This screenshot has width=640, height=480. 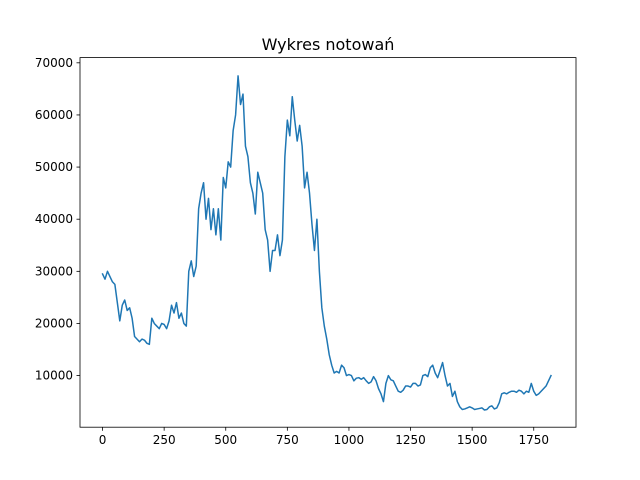 What do you see at coordinates (54, 219) in the screenshot?
I see `y-tick-label: 40000` at bounding box center [54, 219].